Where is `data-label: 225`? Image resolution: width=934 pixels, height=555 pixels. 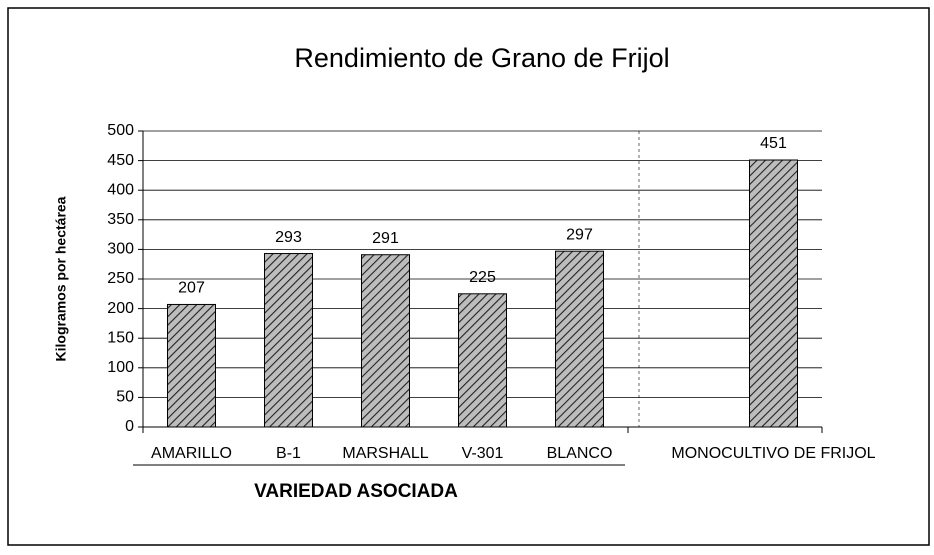 data-label: 225 is located at coordinates (482, 277).